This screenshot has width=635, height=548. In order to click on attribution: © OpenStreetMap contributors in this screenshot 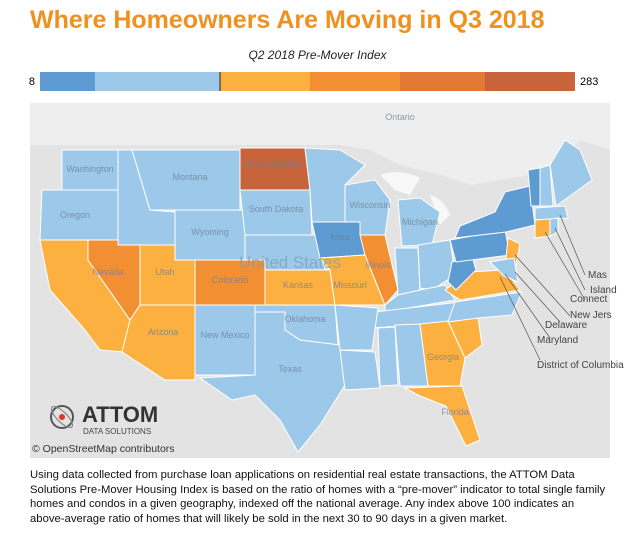, I will do `click(103, 449)`.